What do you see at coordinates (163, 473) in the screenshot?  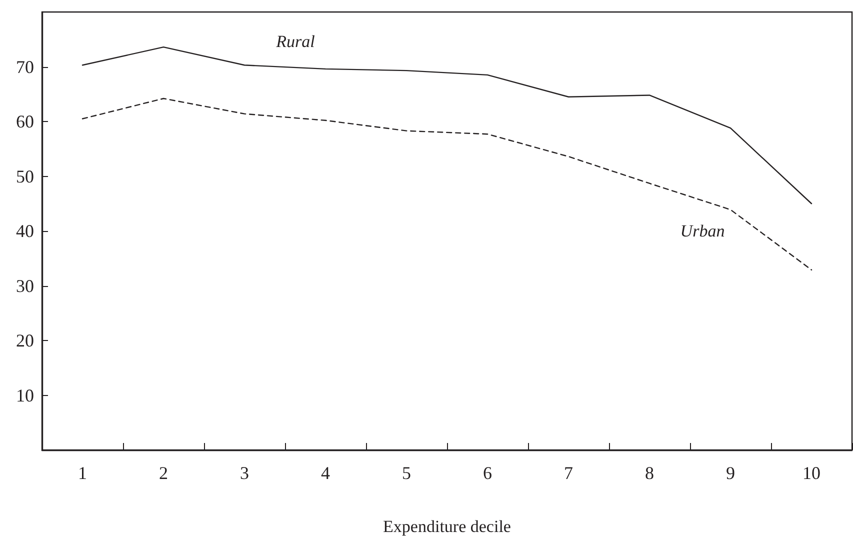 I see `x-tick-label: 2` at bounding box center [163, 473].